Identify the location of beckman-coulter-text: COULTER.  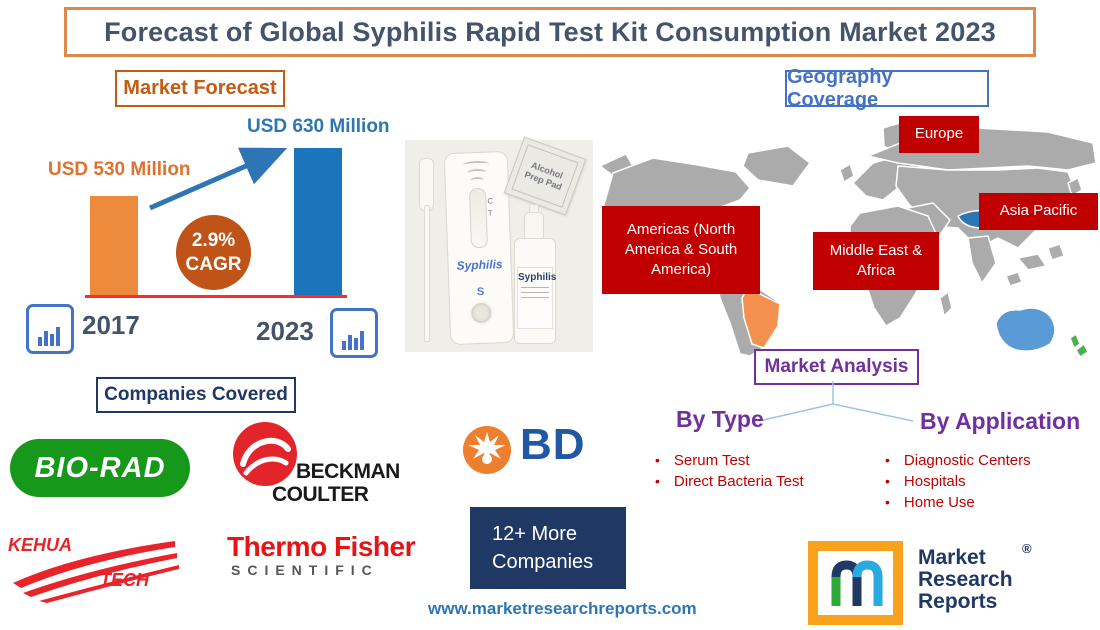
(320, 494).